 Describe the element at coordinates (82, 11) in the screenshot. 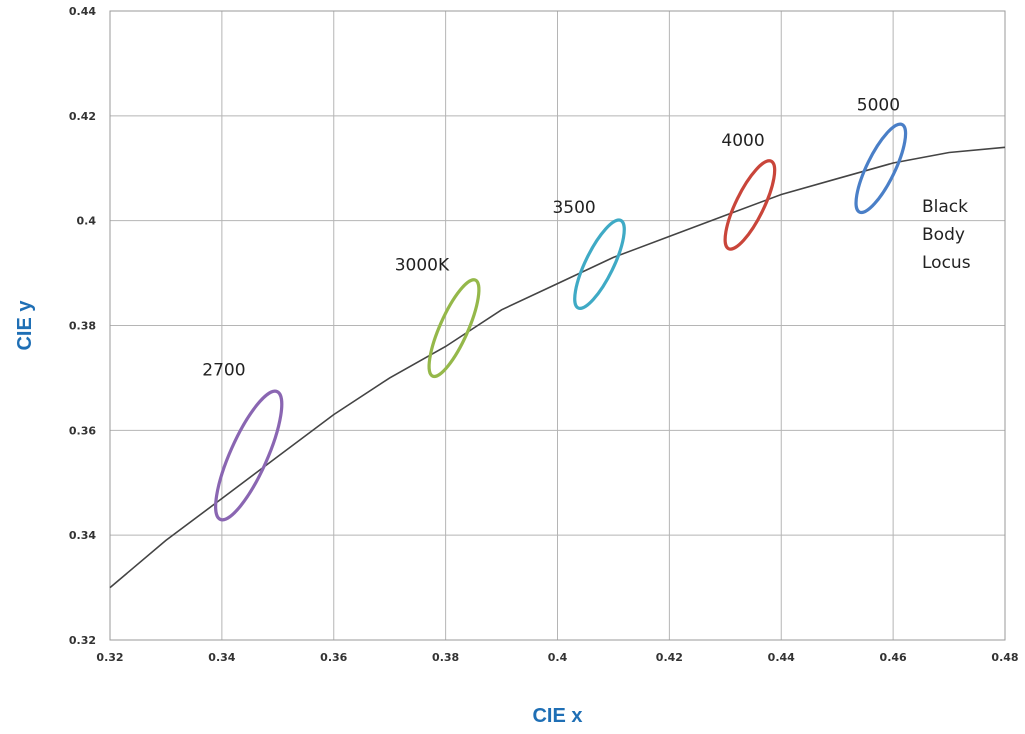

I see `y-tick-label: 0.44` at that location.